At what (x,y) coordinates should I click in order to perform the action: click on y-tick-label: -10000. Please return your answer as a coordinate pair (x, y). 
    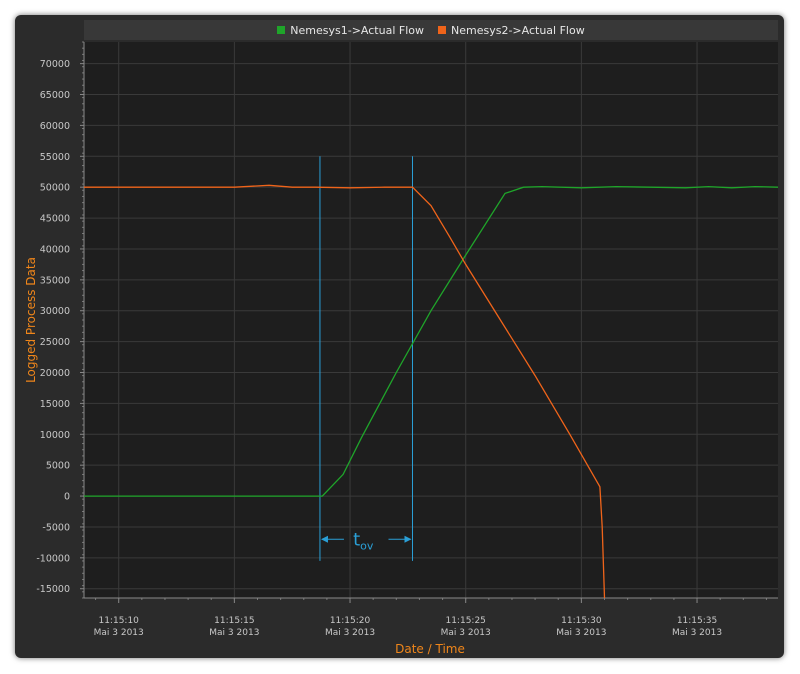
    Looking at the image, I should click on (53, 558).